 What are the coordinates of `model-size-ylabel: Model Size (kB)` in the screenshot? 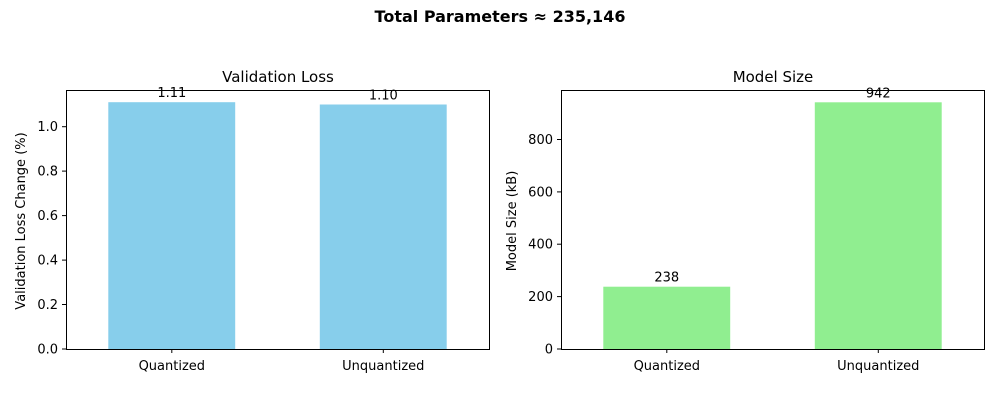 It's located at (512, 221).